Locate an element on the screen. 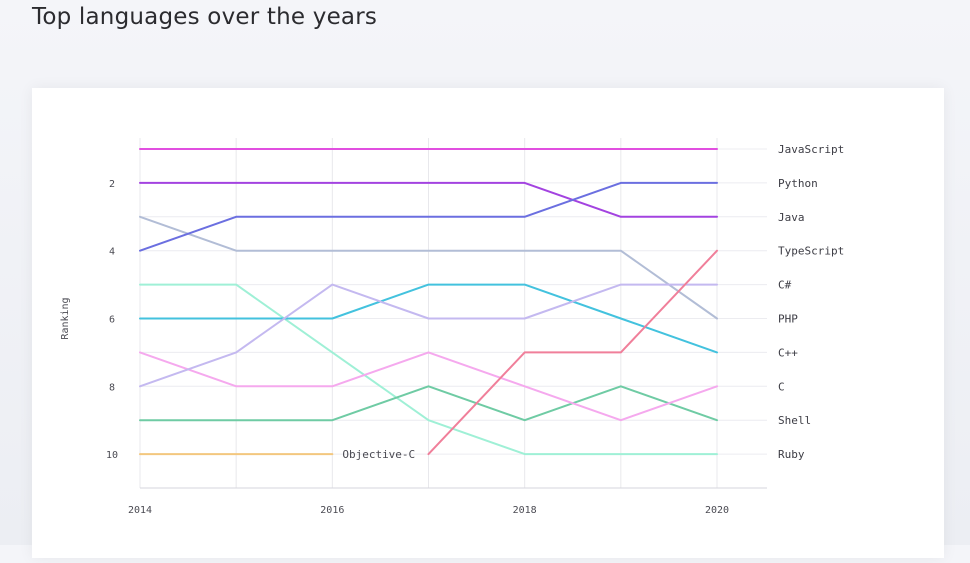 The width and height of the screenshot is (970, 563). series-line-python is located at coordinates (428, 216).